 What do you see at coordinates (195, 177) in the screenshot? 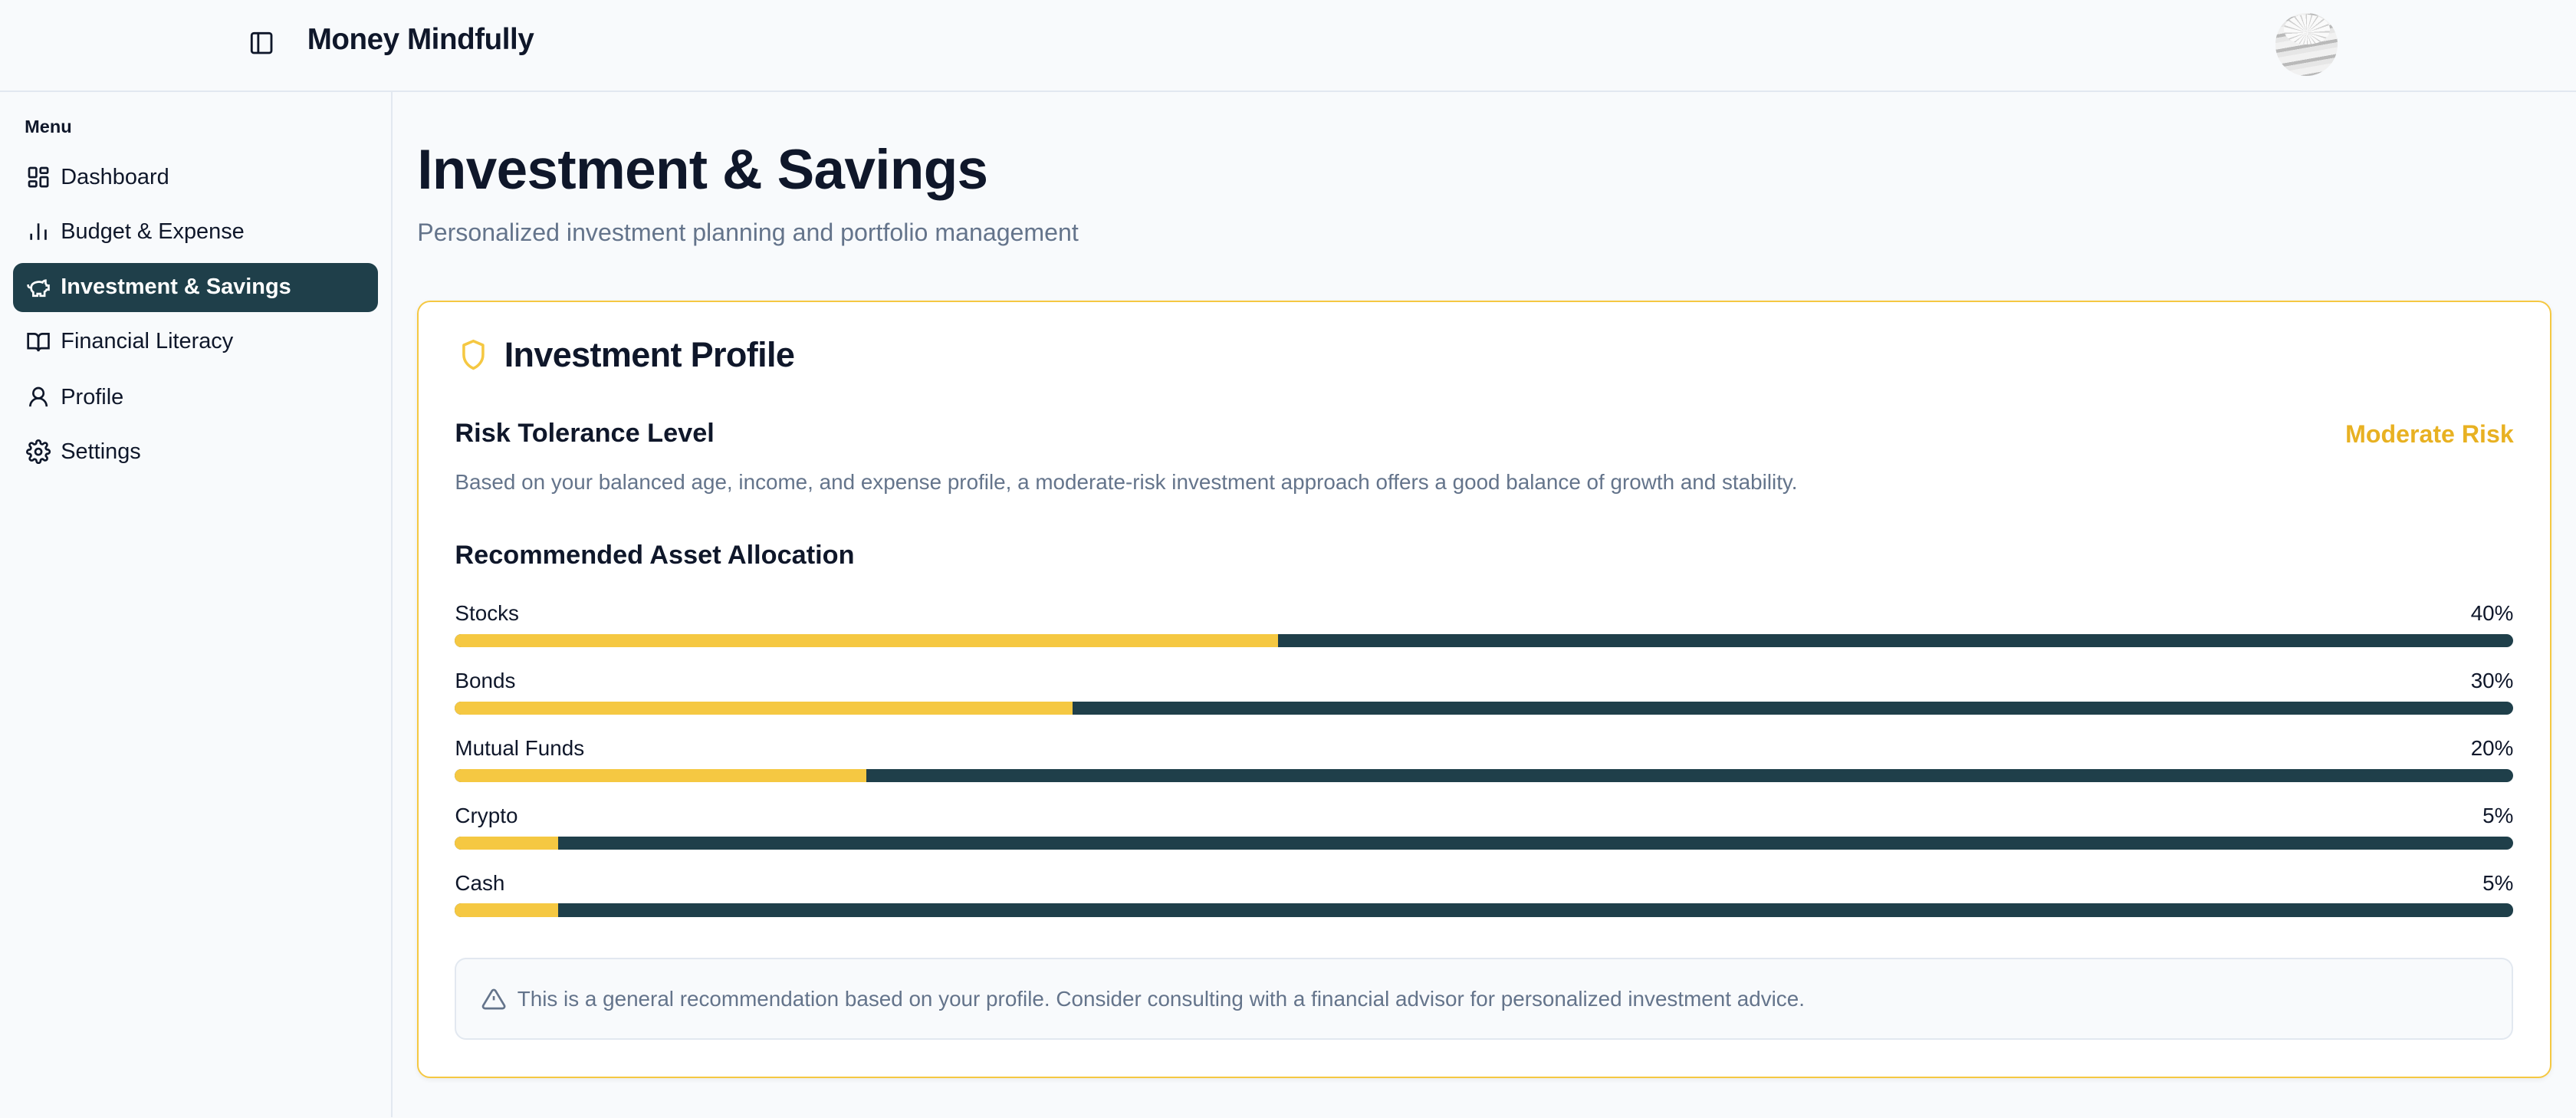
I see `sidebar-item-dashboard: Dashboard` at bounding box center [195, 177].